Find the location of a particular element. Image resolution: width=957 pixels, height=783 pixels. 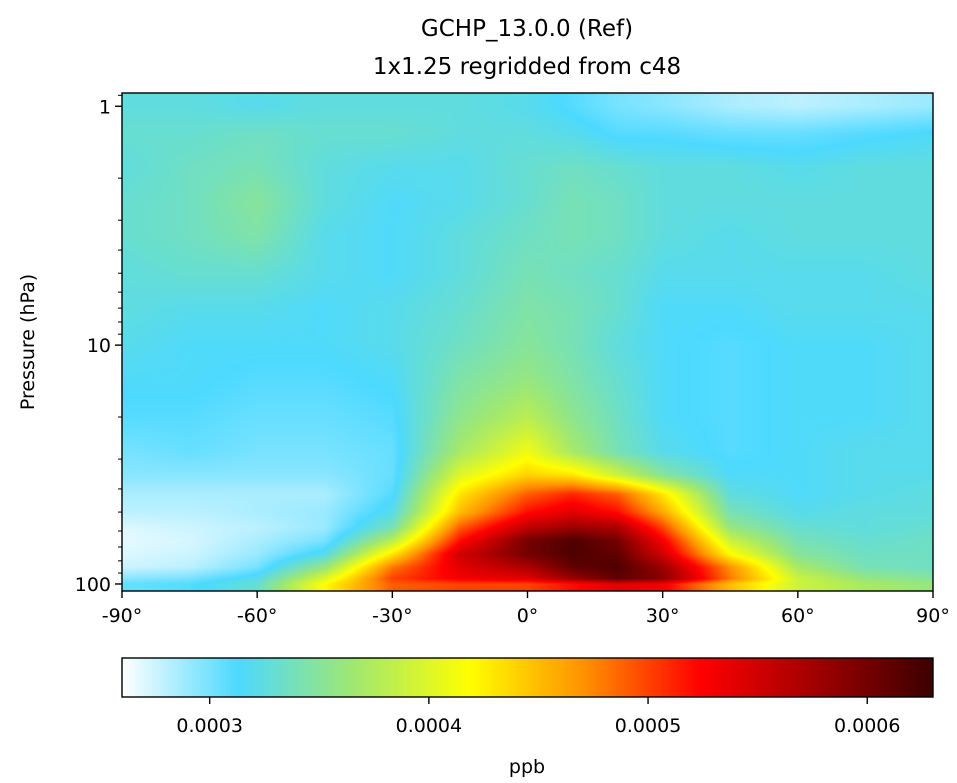

x-tick-label: -60° is located at coordinates (257, 616).